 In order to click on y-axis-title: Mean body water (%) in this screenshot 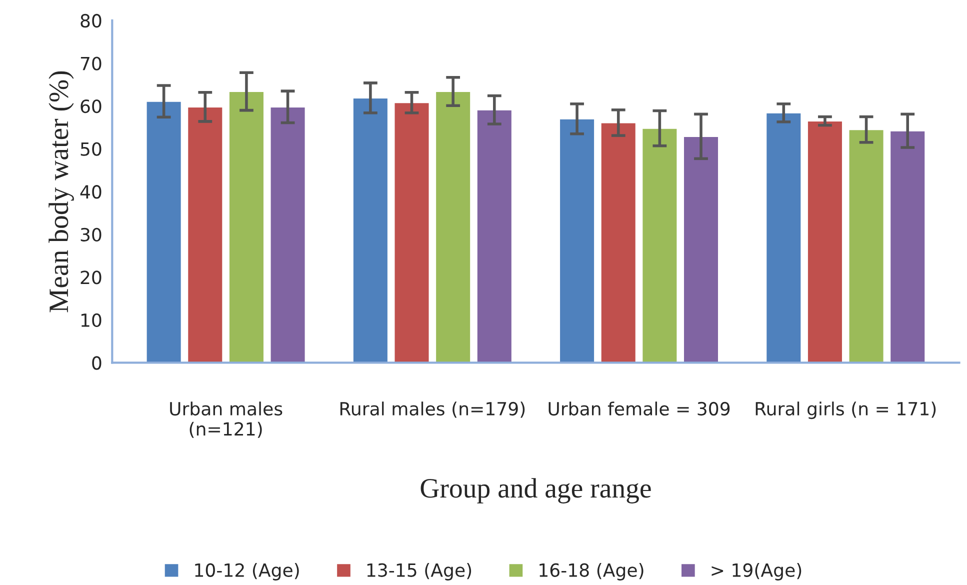, I will do `click(61, 191)`.